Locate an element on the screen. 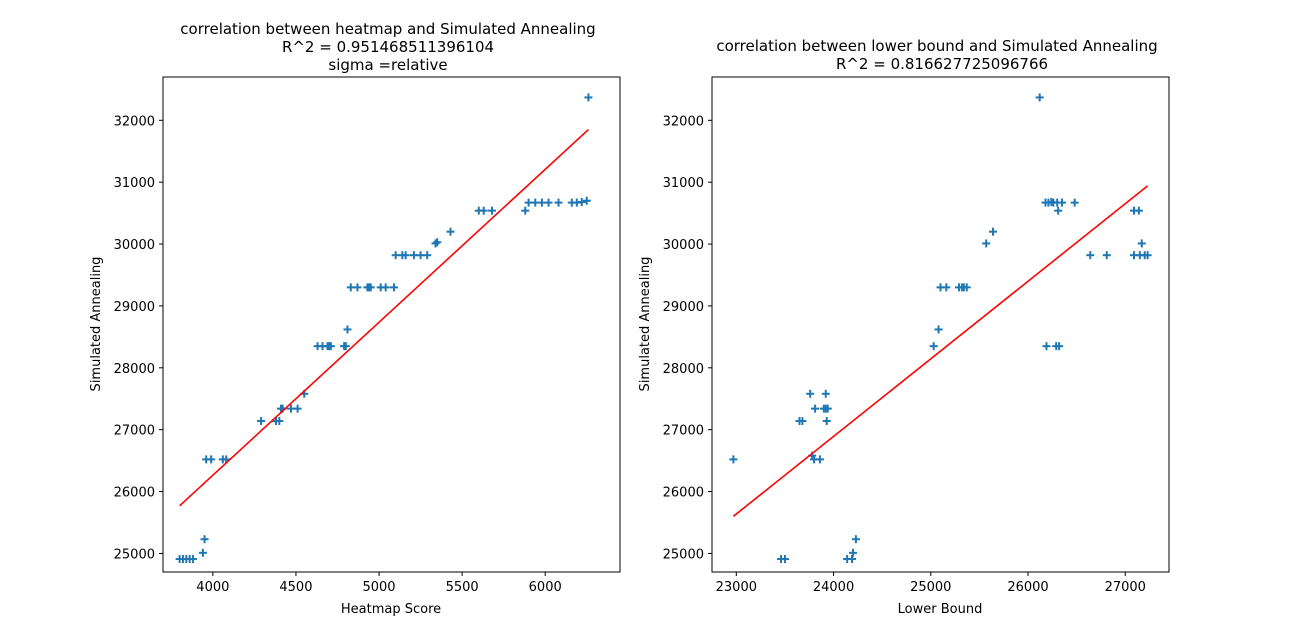  x-tick-label: 4500 is located at coordinates (295, 587).